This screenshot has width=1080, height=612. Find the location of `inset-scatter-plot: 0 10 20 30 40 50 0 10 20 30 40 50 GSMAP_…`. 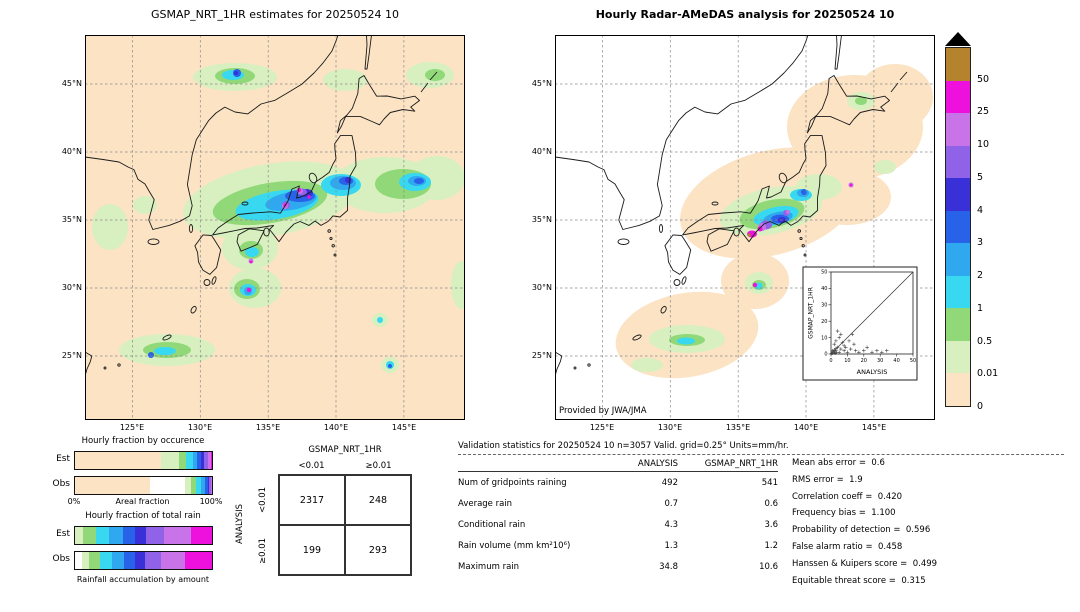

inset-scatter-plot: 0 10 20 30 40 50 0 10 20 30 40 50 GSMAP_… is located at coordinates (860, 323).